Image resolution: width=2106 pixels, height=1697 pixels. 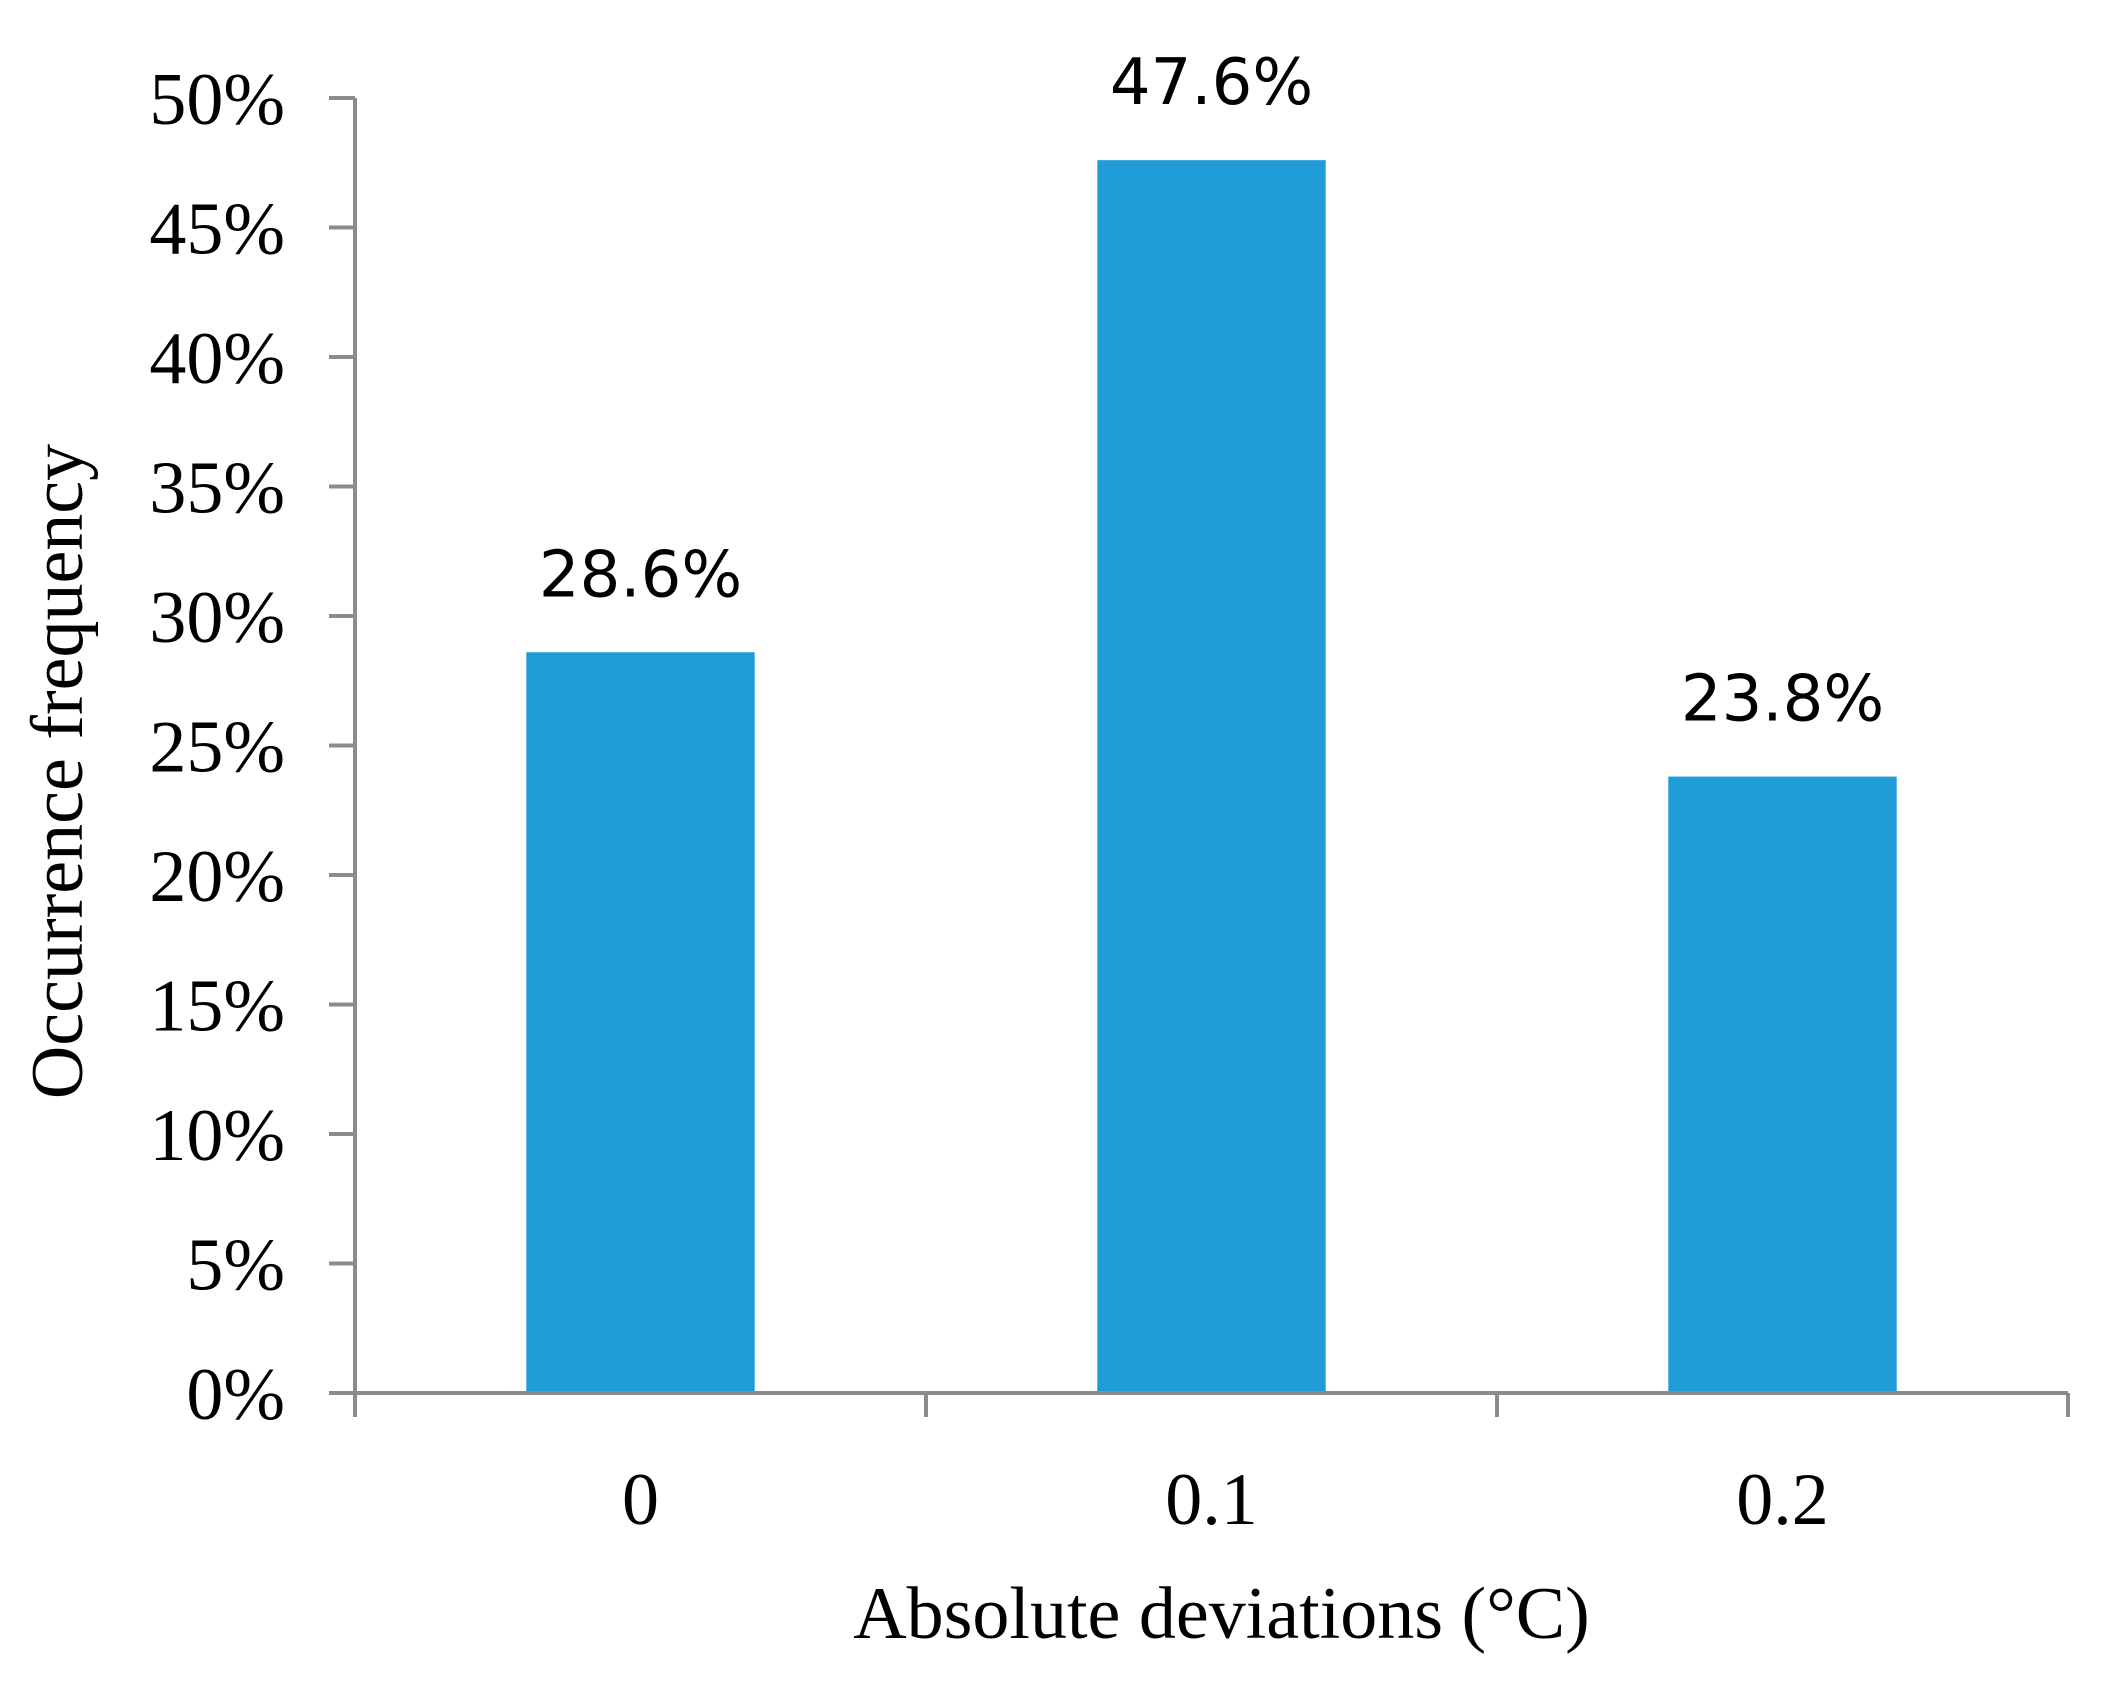 I want to click on data-label: 23.8%, so click(x=1782, y=700).